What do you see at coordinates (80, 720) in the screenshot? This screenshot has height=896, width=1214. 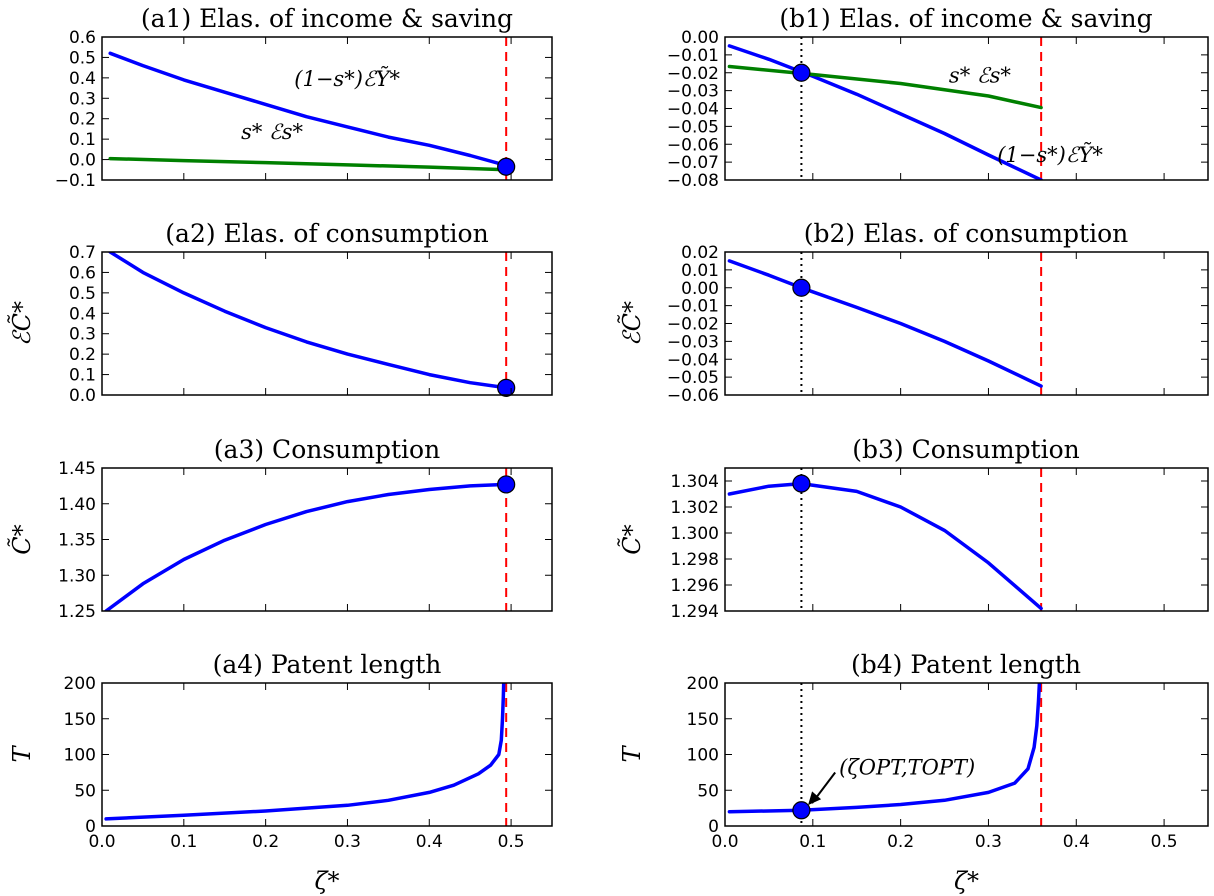 I see `a4-ytick-label-3: 150` at bounding box center [80, 720].